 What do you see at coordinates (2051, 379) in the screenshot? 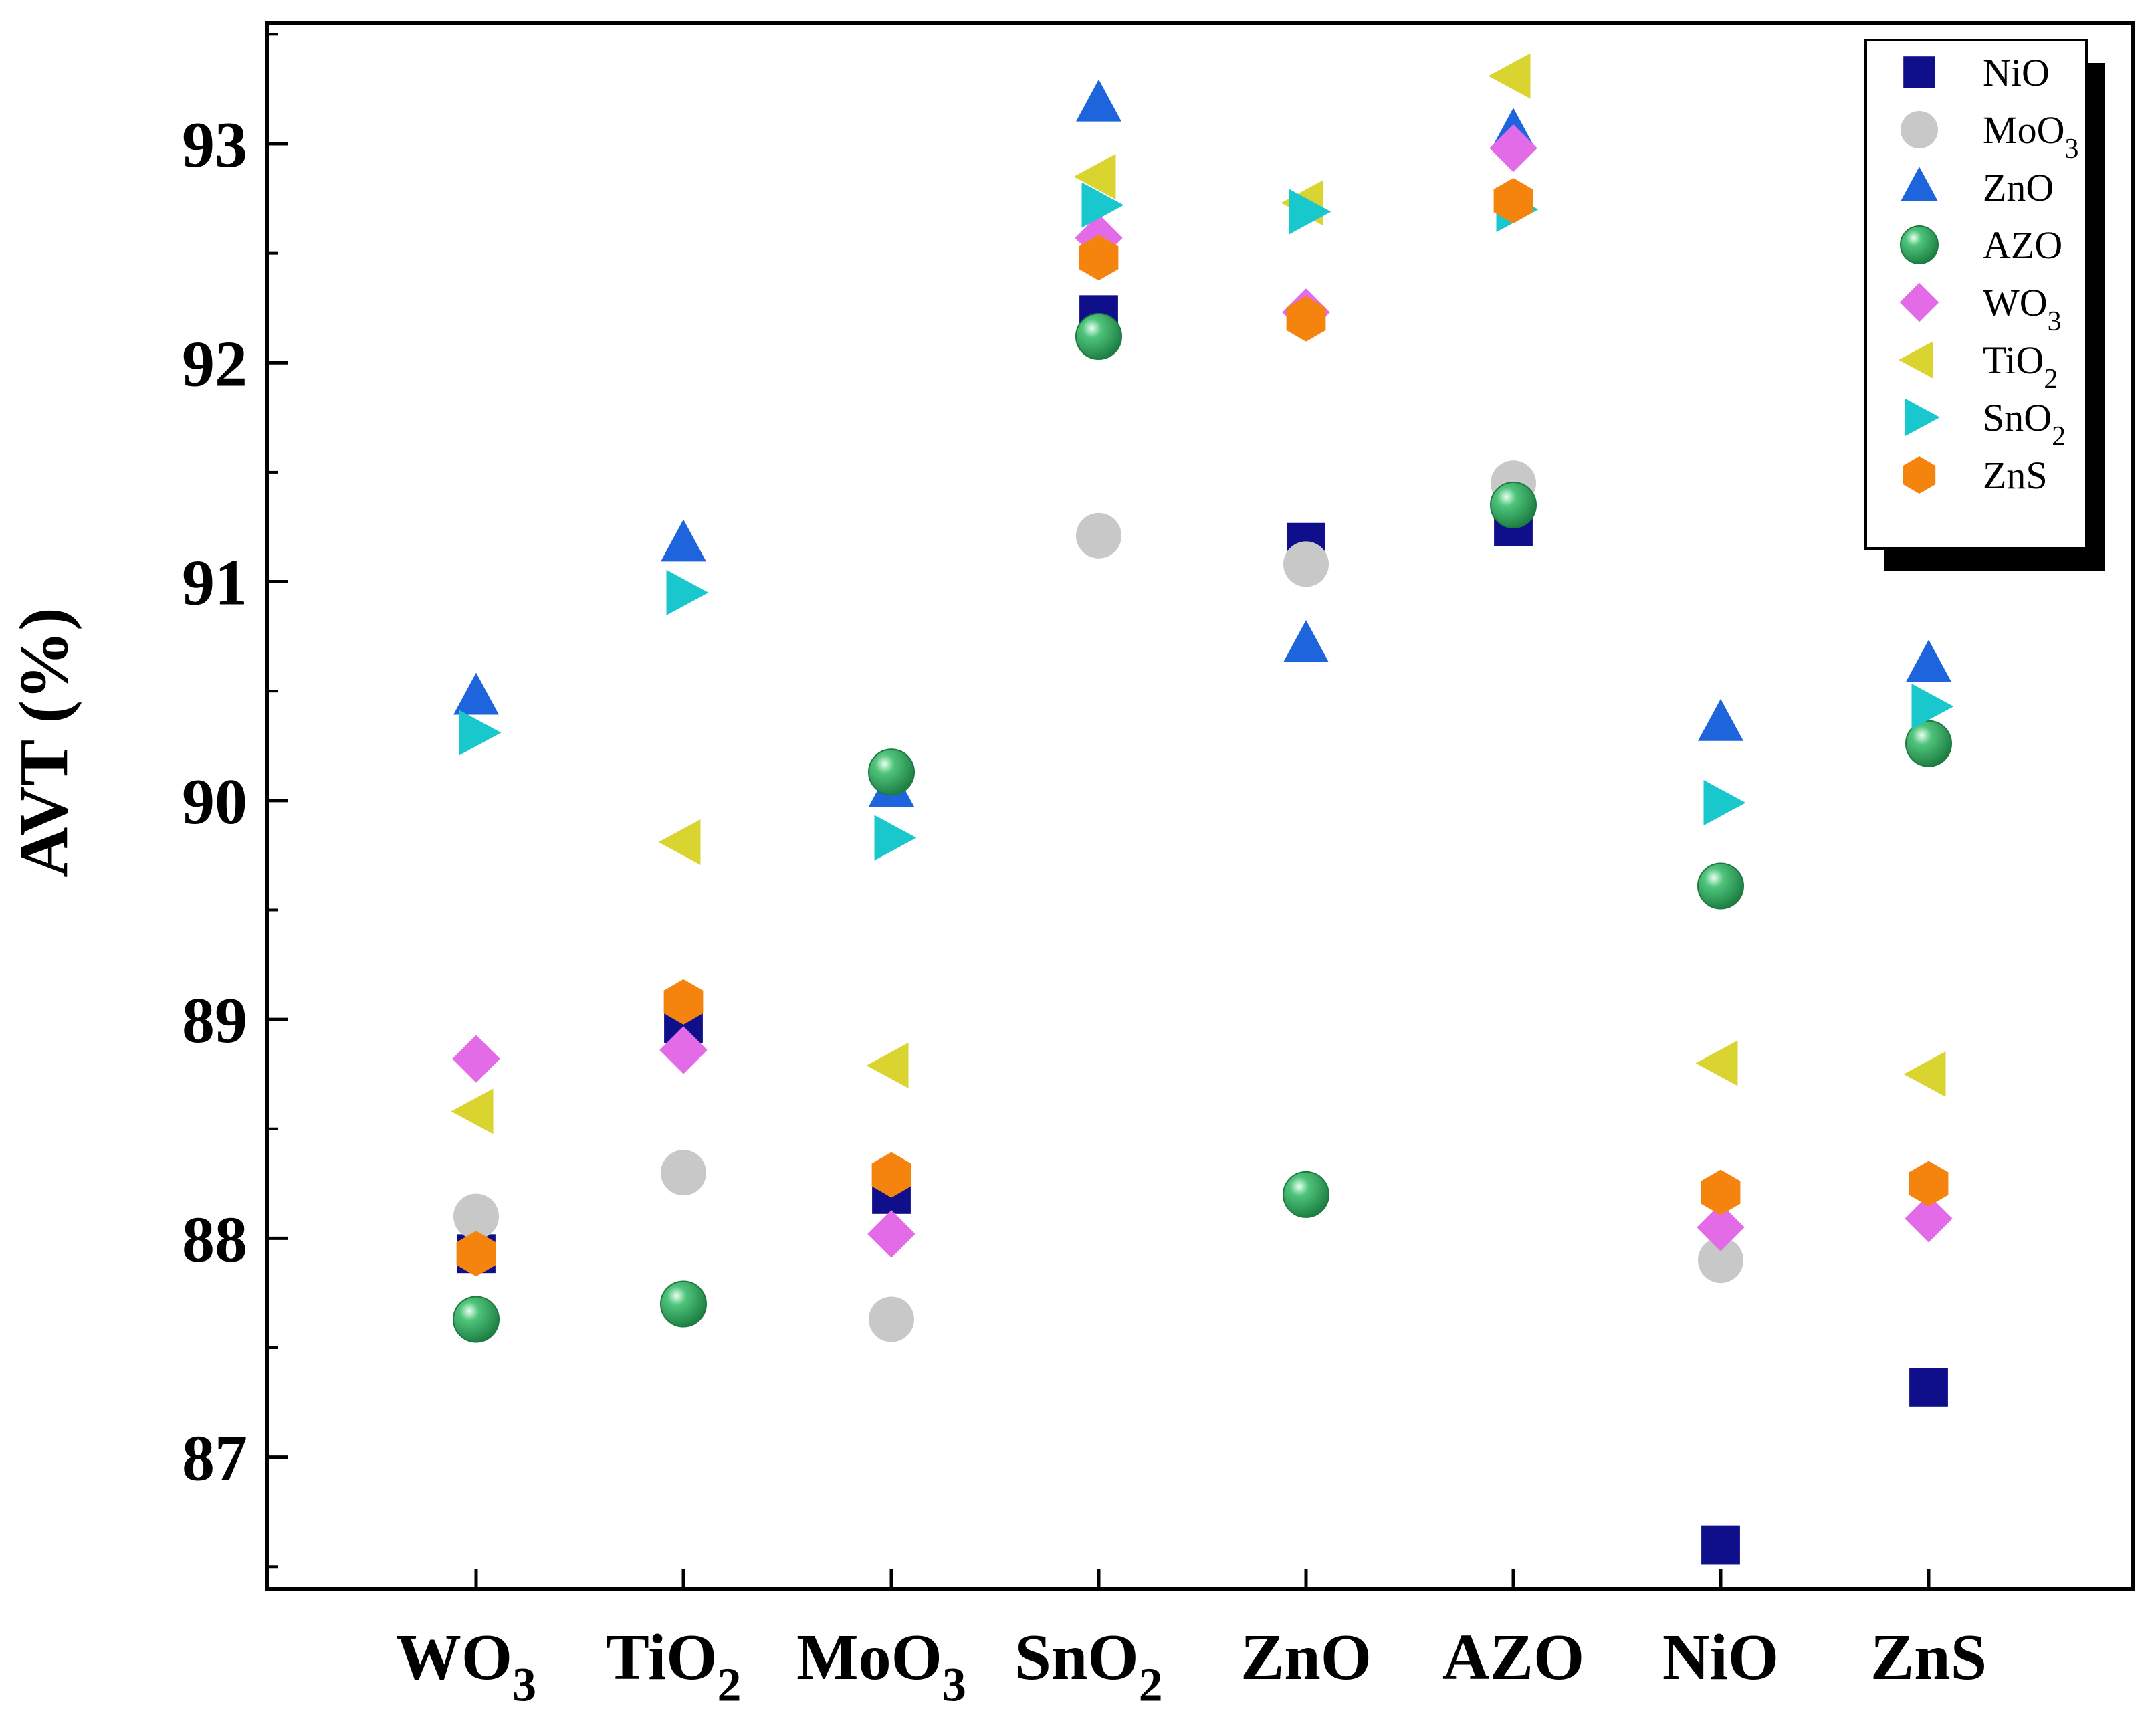
I see `legend-label-subscript: 2` at bounding box center [2051, 379].